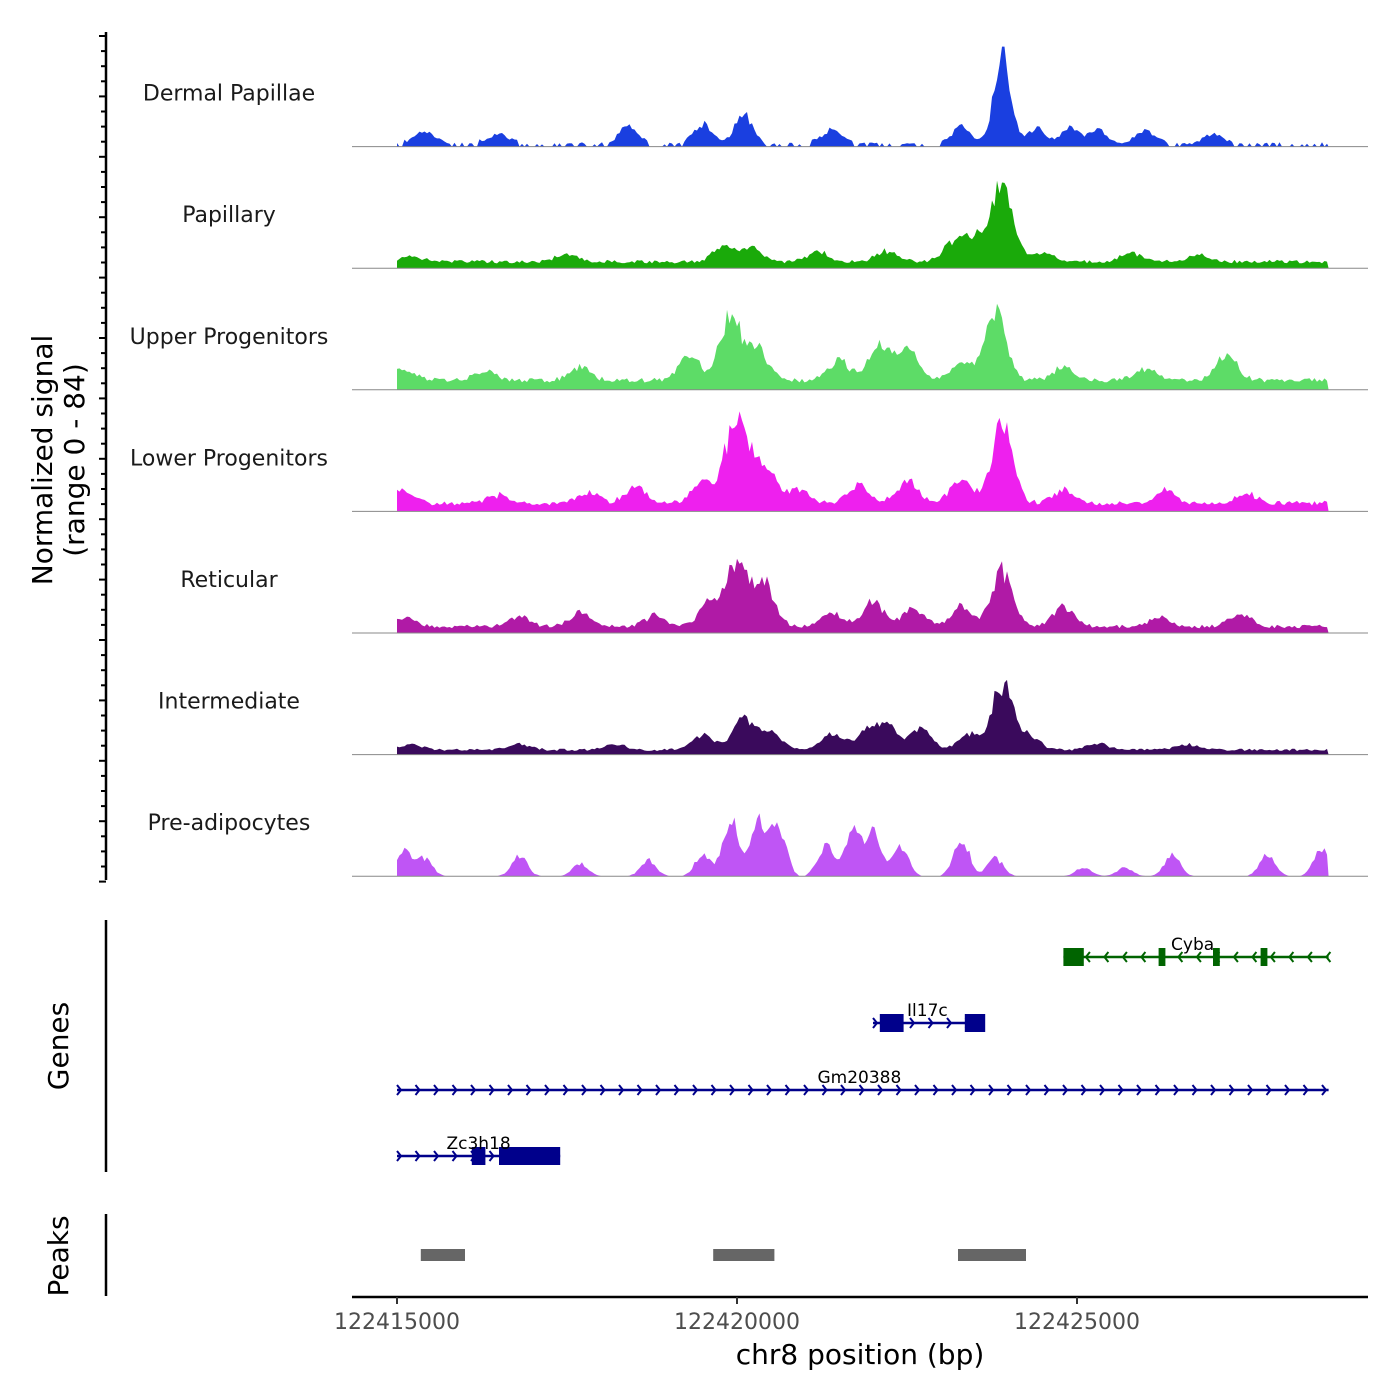 The image size is (1400, 1400). I want to click on coverage-track: Intermediate, so click(763, 717).